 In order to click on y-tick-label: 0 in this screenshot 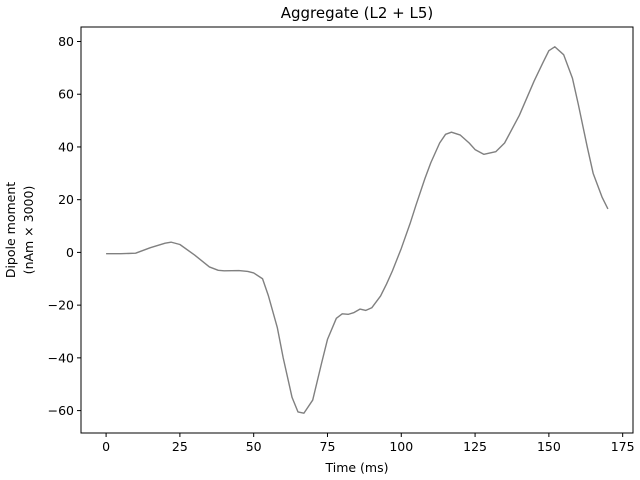, I will do `click(70, 252)`.